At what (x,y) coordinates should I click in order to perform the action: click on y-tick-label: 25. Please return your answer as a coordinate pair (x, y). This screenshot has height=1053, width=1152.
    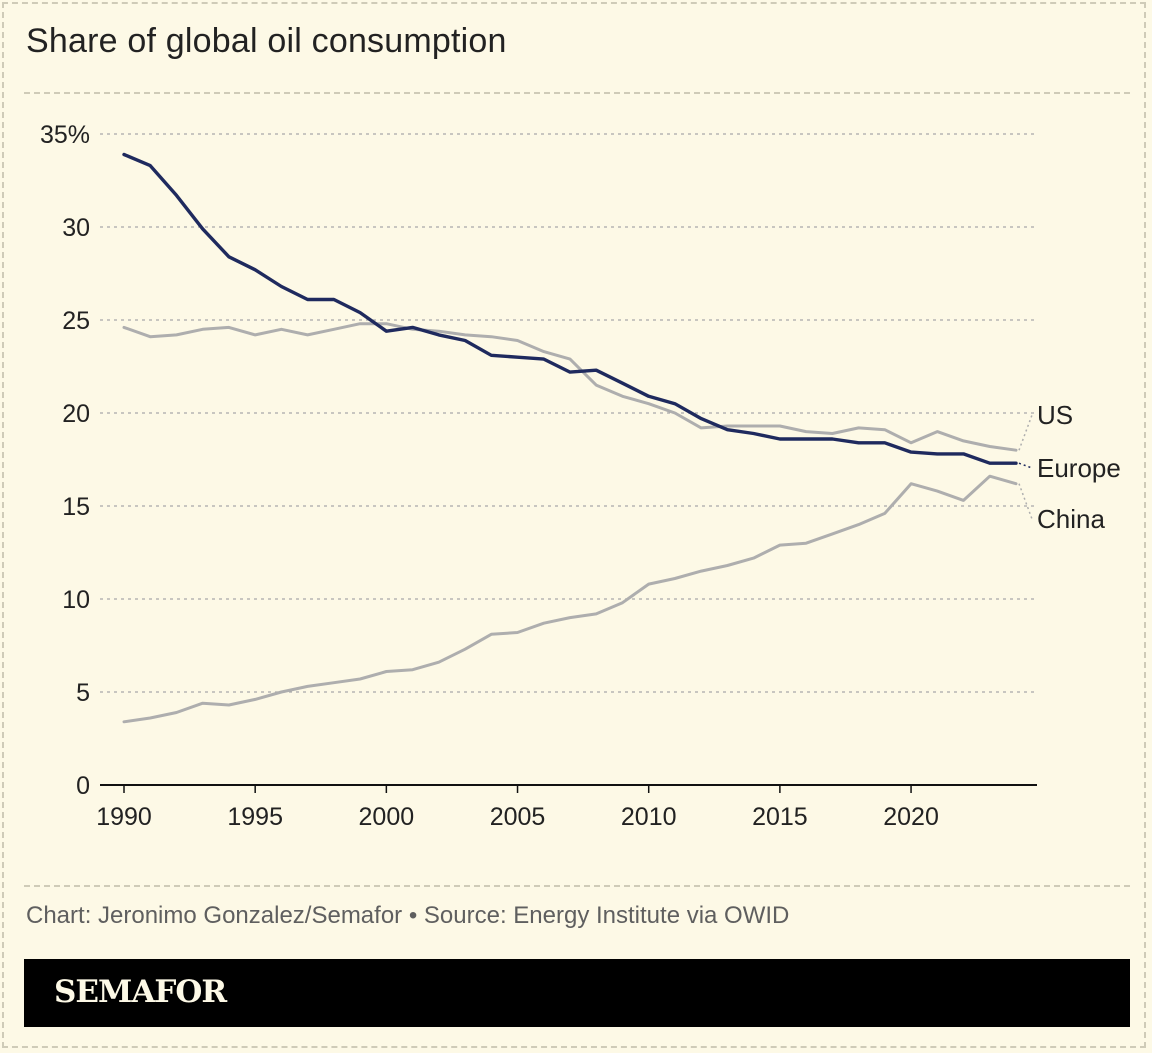
    Looking at the image, I should click on (76, 321).